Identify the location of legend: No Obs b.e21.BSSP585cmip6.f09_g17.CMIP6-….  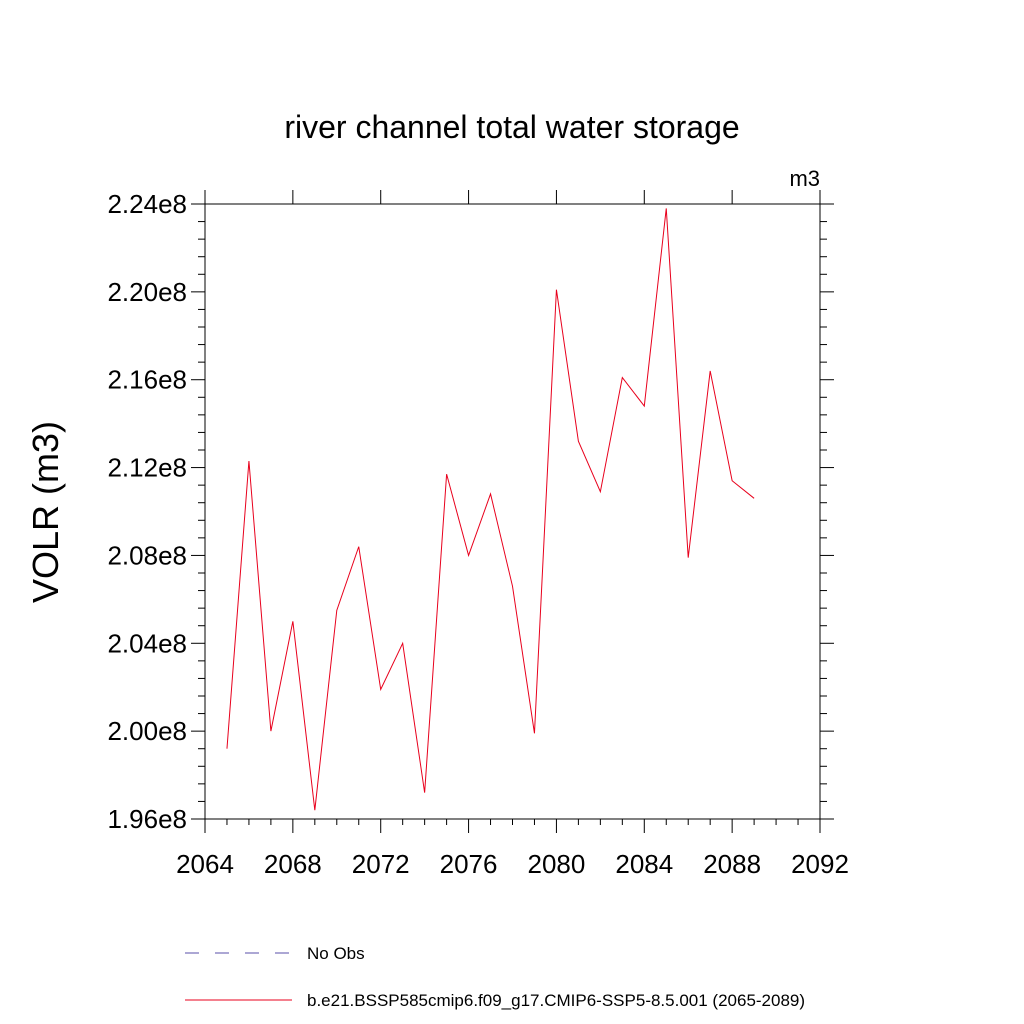
(495, 977).